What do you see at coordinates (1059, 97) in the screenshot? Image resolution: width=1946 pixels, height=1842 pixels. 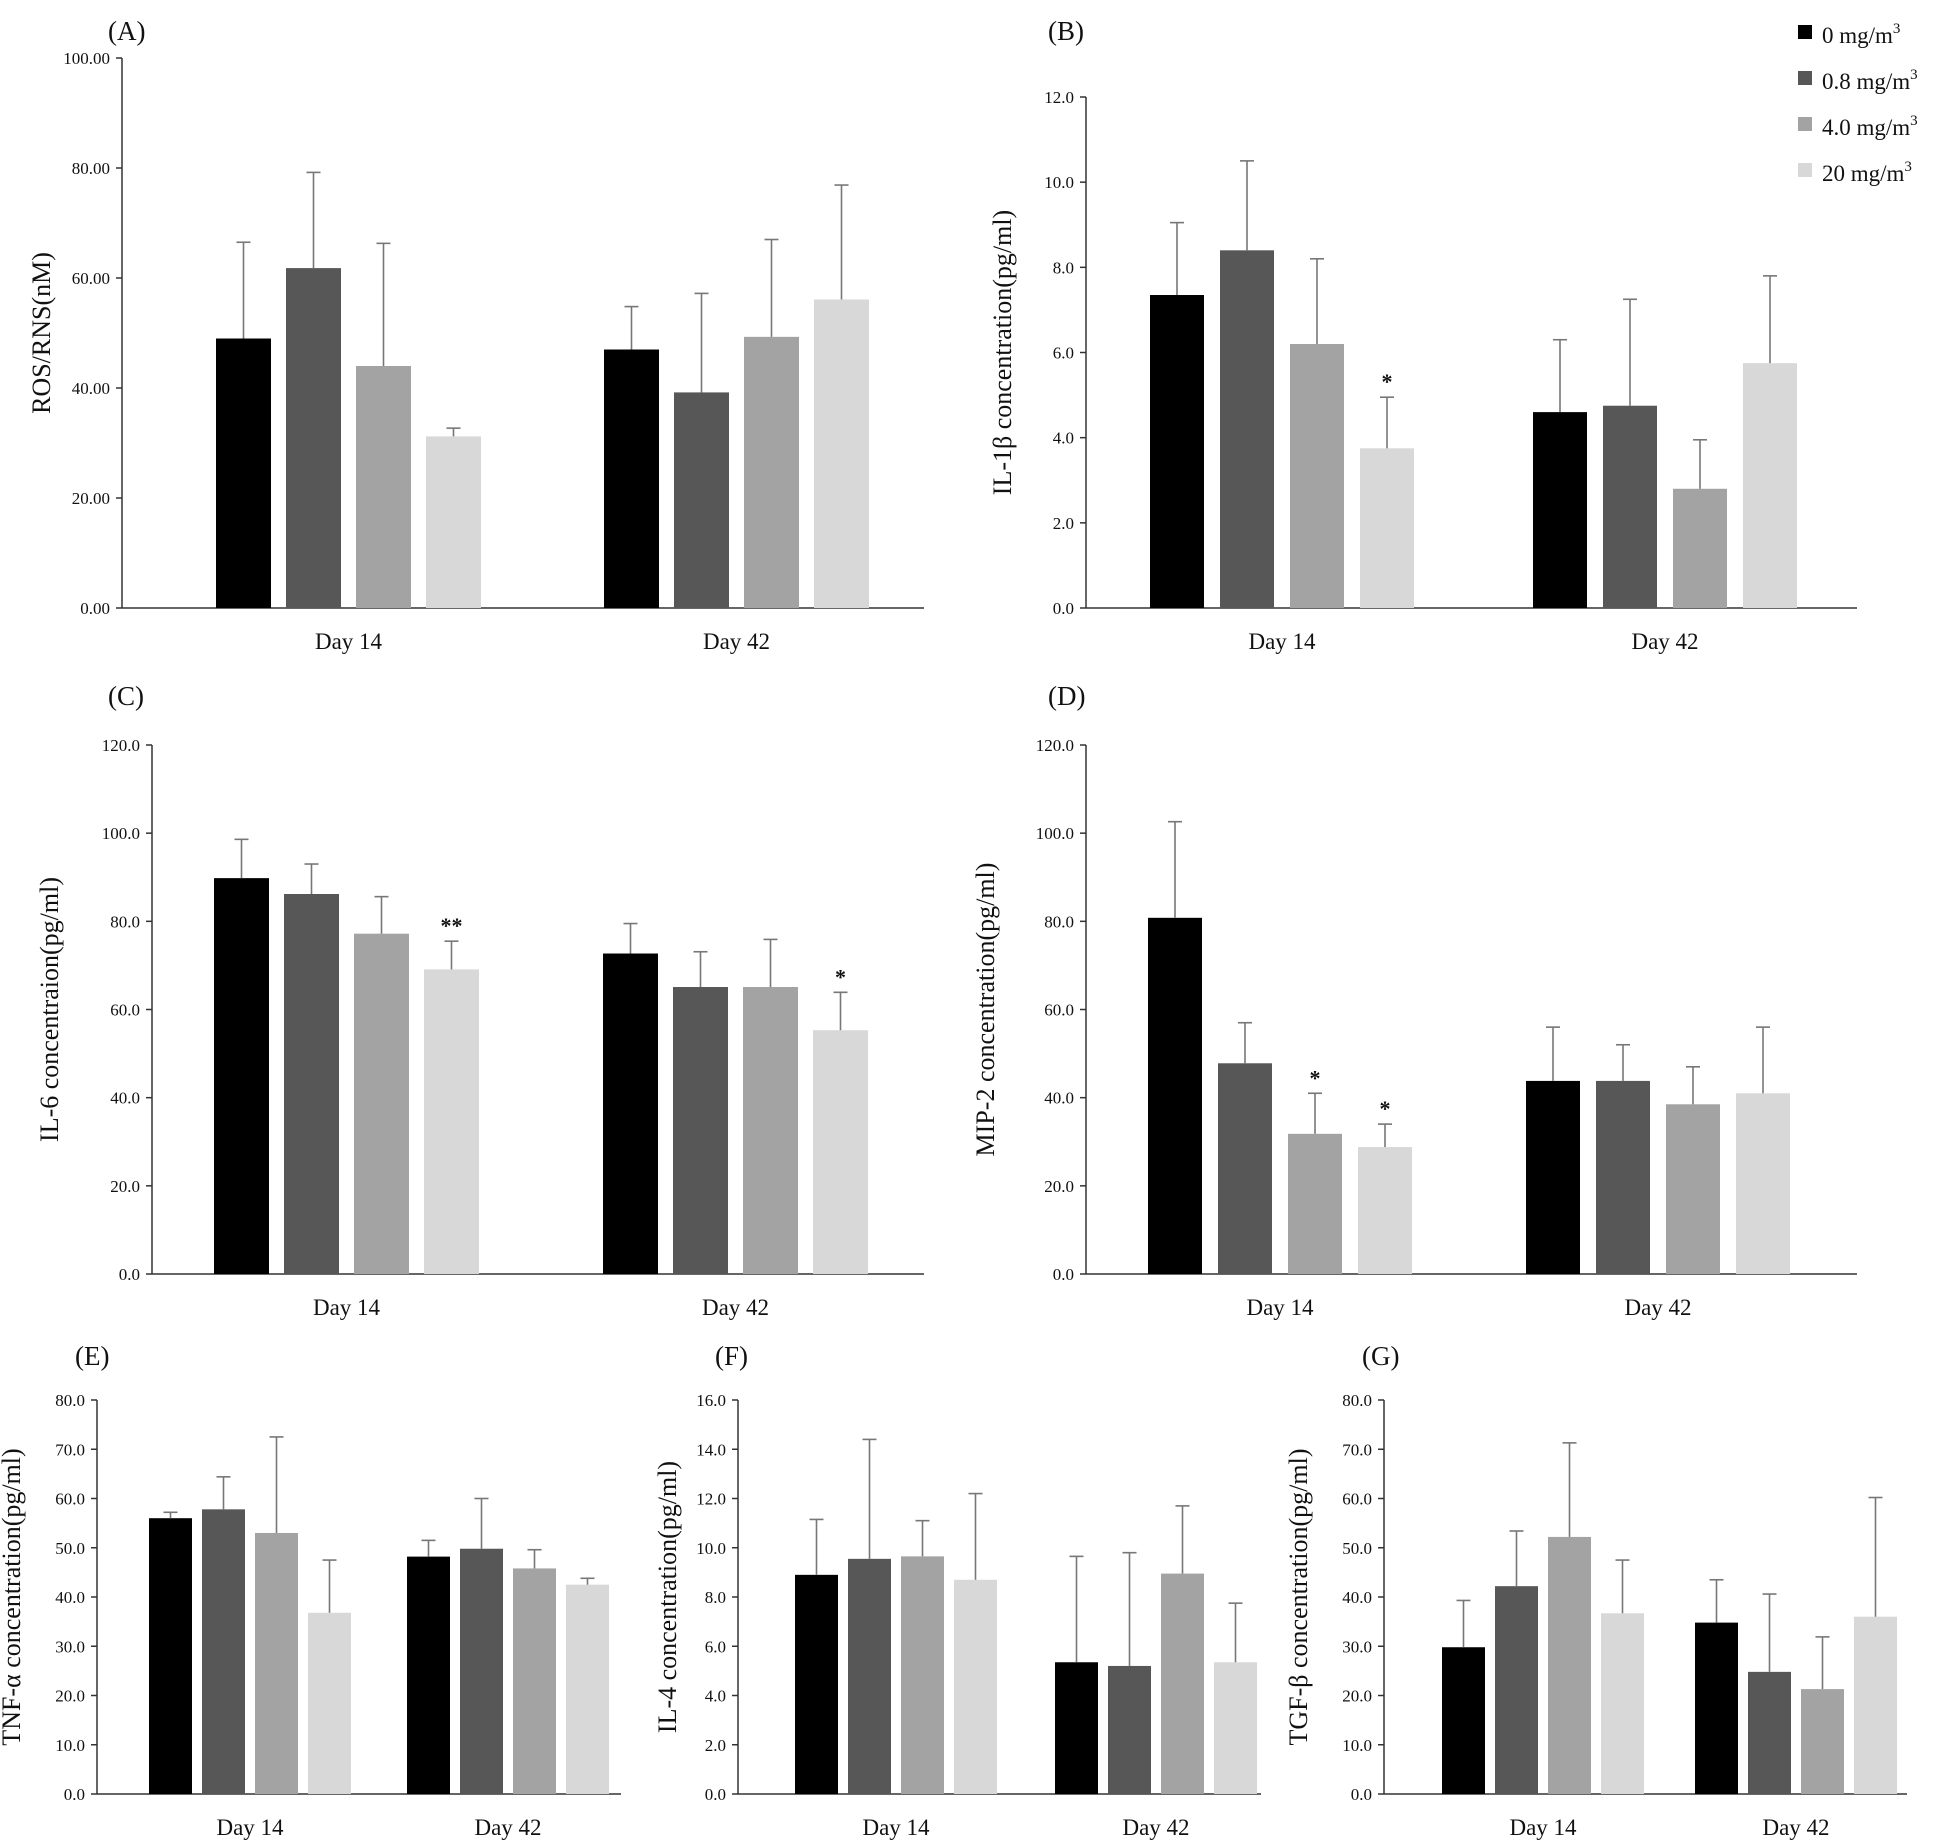 I see `y-tick-label: 12.0` at bounding box center [1059, 97].